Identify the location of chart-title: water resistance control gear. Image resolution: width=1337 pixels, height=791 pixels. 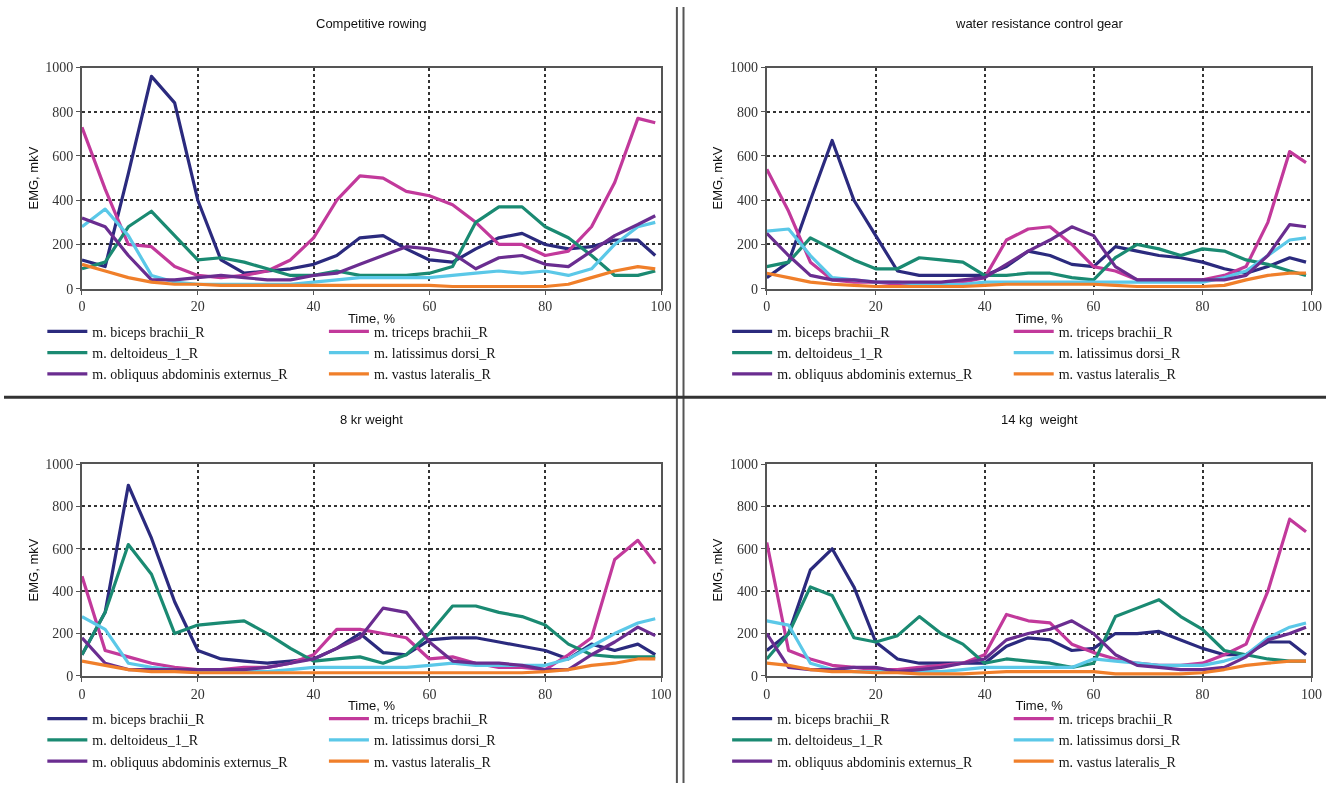
(1039, 23).